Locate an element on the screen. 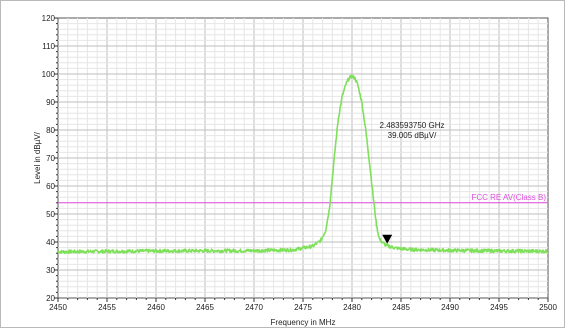 The width and height of the screenshot is (566, 329). limit-line-group: FCC RE AV(Class B) is located at coordinates (303, 198).